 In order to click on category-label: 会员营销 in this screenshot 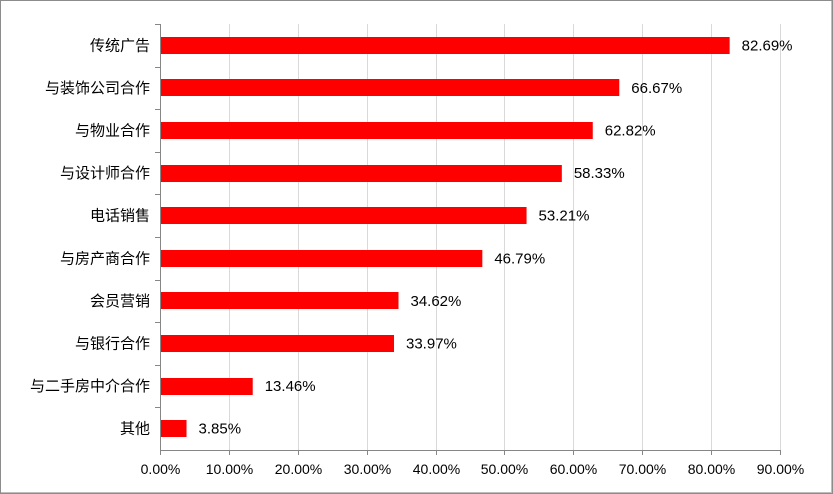, I will do `click(120, 301)`.